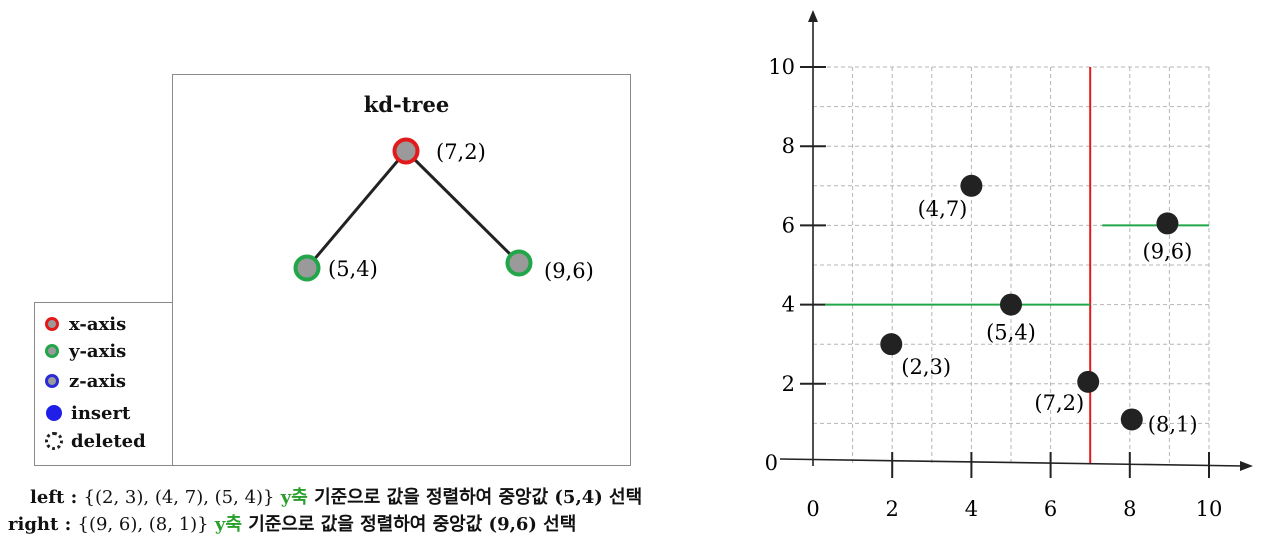 The height and width of the screenshot is (544, 1273). What do you see at coordinates (52, 324) in the screenshot?
I see `x-axis-ring-icon` at bounding box center [52, 324].